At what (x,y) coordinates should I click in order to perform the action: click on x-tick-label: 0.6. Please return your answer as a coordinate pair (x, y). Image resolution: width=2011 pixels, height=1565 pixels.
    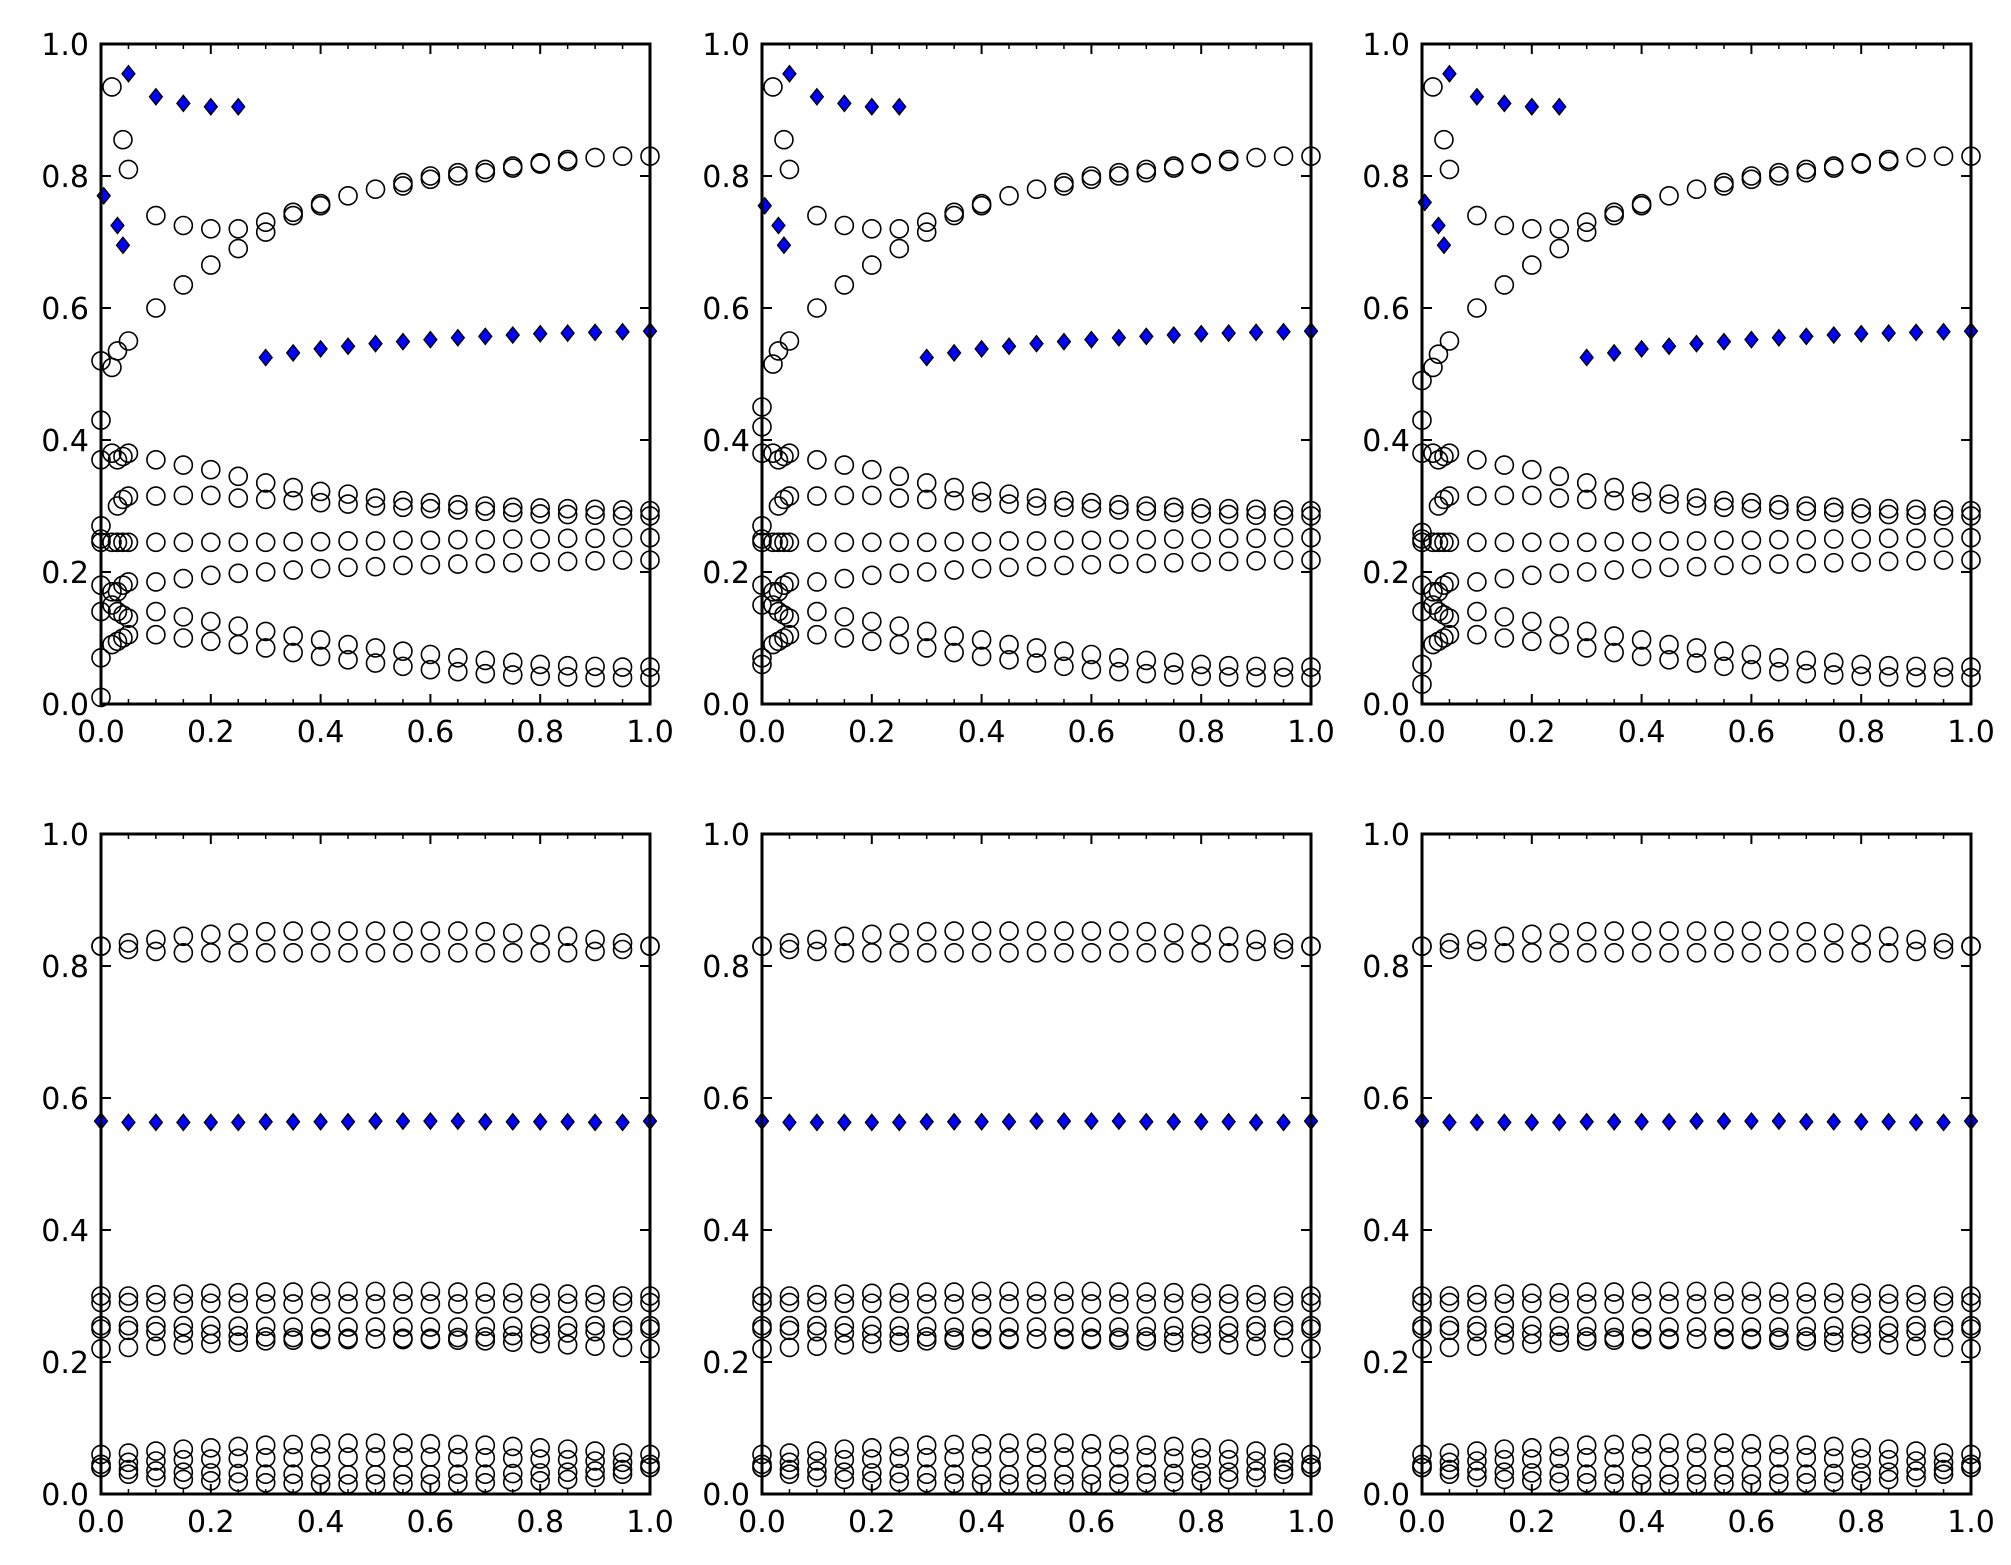
    Looking at the image, I should click on (431, 732).